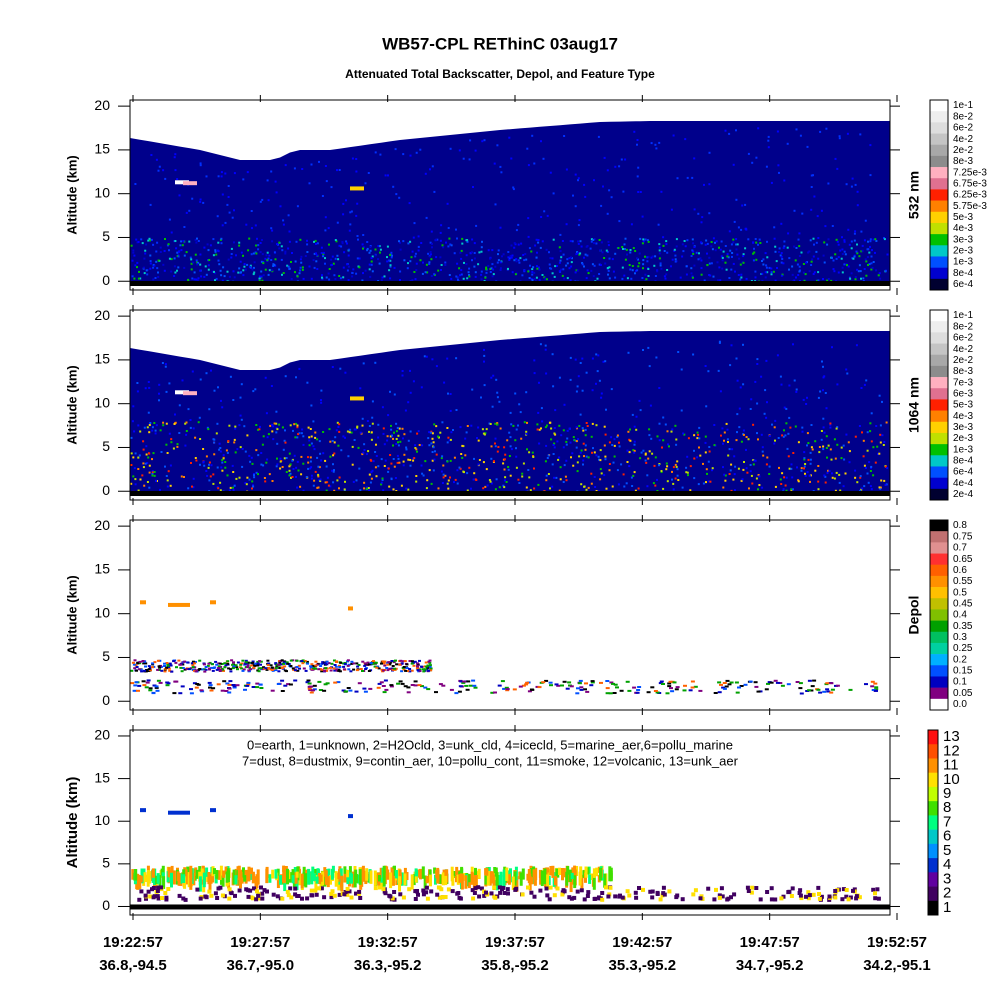 This screenshot has width=1000, height=1005. What do you see at coordinates (106, 863) in the screenshot?
I see `y-tick-label: 5` at bounding box center [106, 863].